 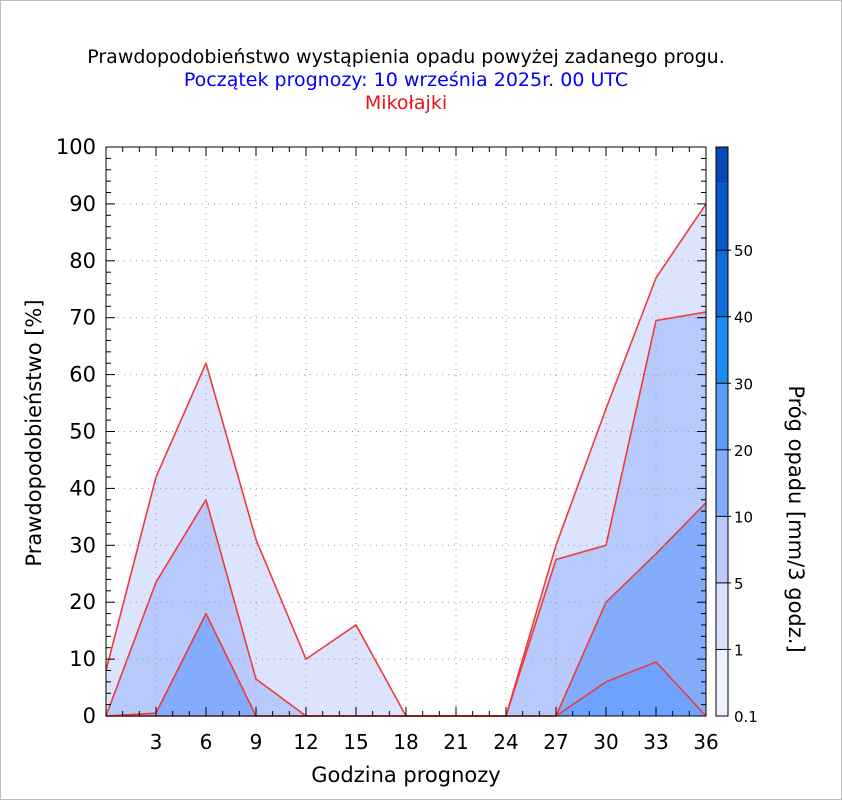 What do you see at coordinates (743, 318) in the screenshot?
I see `colorbar-tick-label: 40` at bounding box center [743, 318].